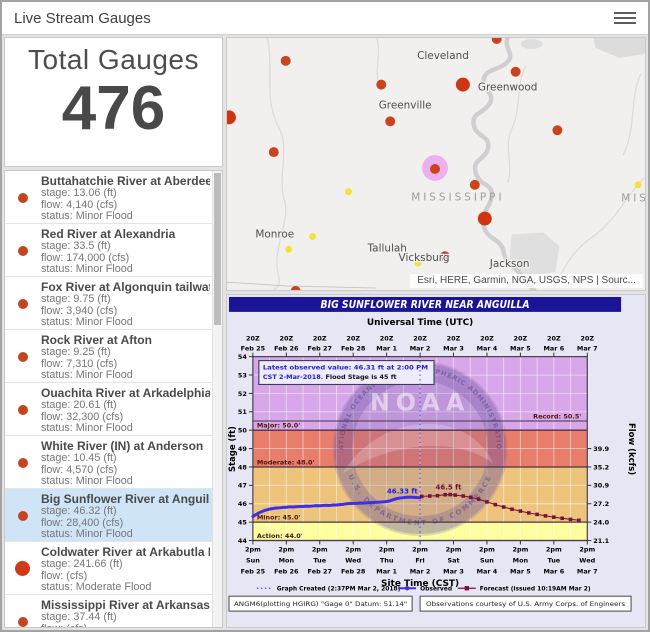  What do you see at coordinates (113, 102) in the screenshot?
I see `total-gauges-card: Total Gauges 476` at bounding box center [113, 102].